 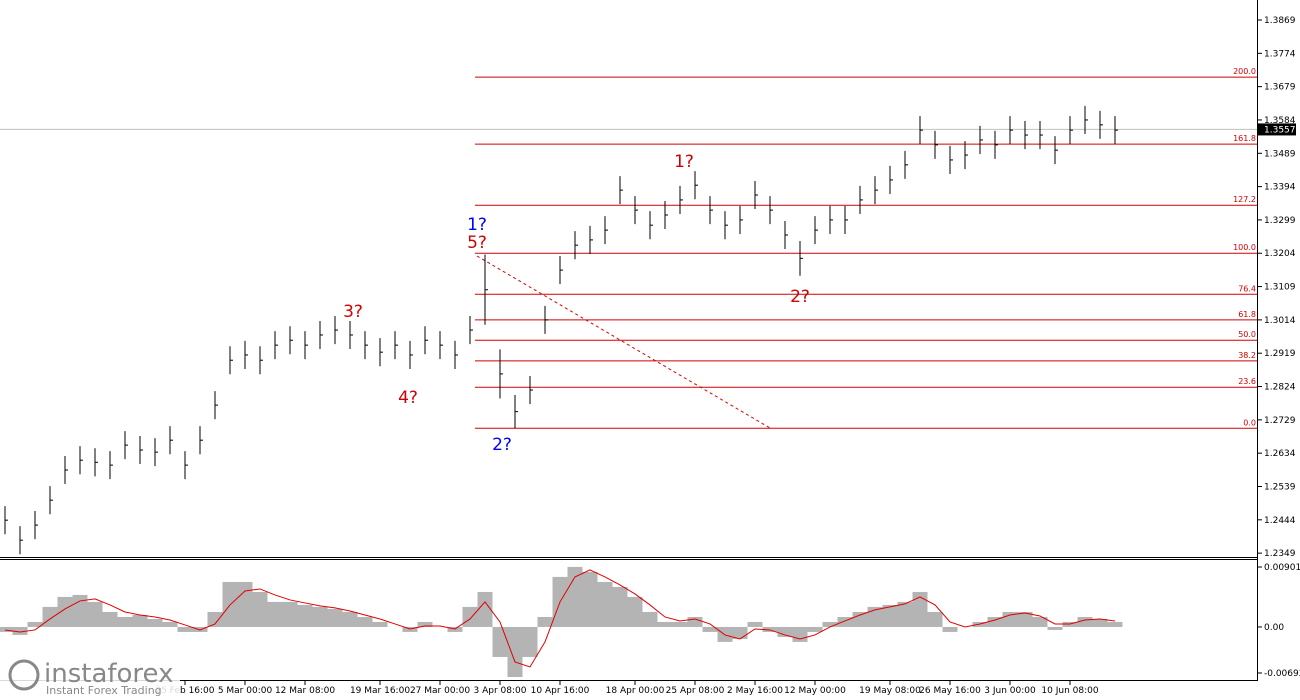 I want to click on current-price-box, so click(x=1277, y=129).